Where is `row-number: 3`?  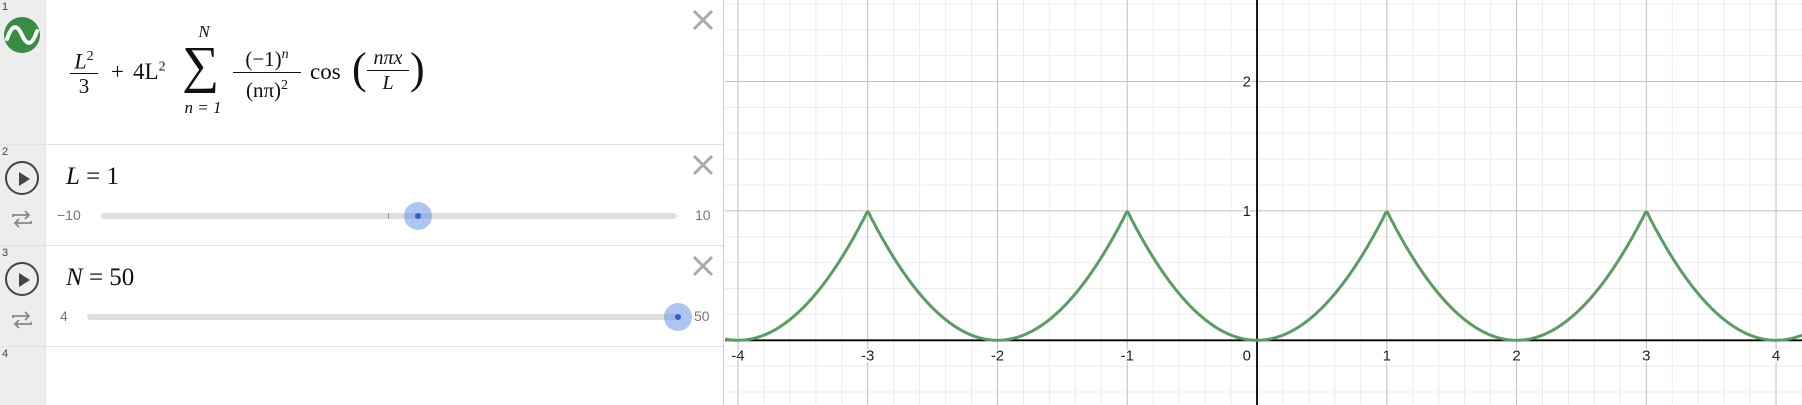
row-number: 3 is located at coordinates (5, 253).